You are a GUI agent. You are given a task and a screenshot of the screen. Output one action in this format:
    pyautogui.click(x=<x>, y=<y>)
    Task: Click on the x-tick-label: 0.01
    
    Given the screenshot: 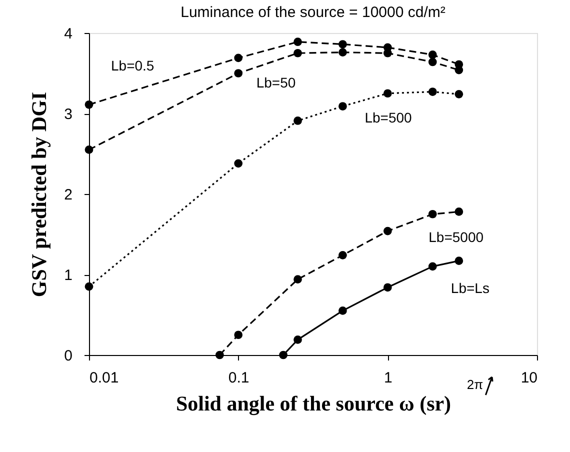 What is the action you would take?
    pyautogui.click(x=104, y=378)
    